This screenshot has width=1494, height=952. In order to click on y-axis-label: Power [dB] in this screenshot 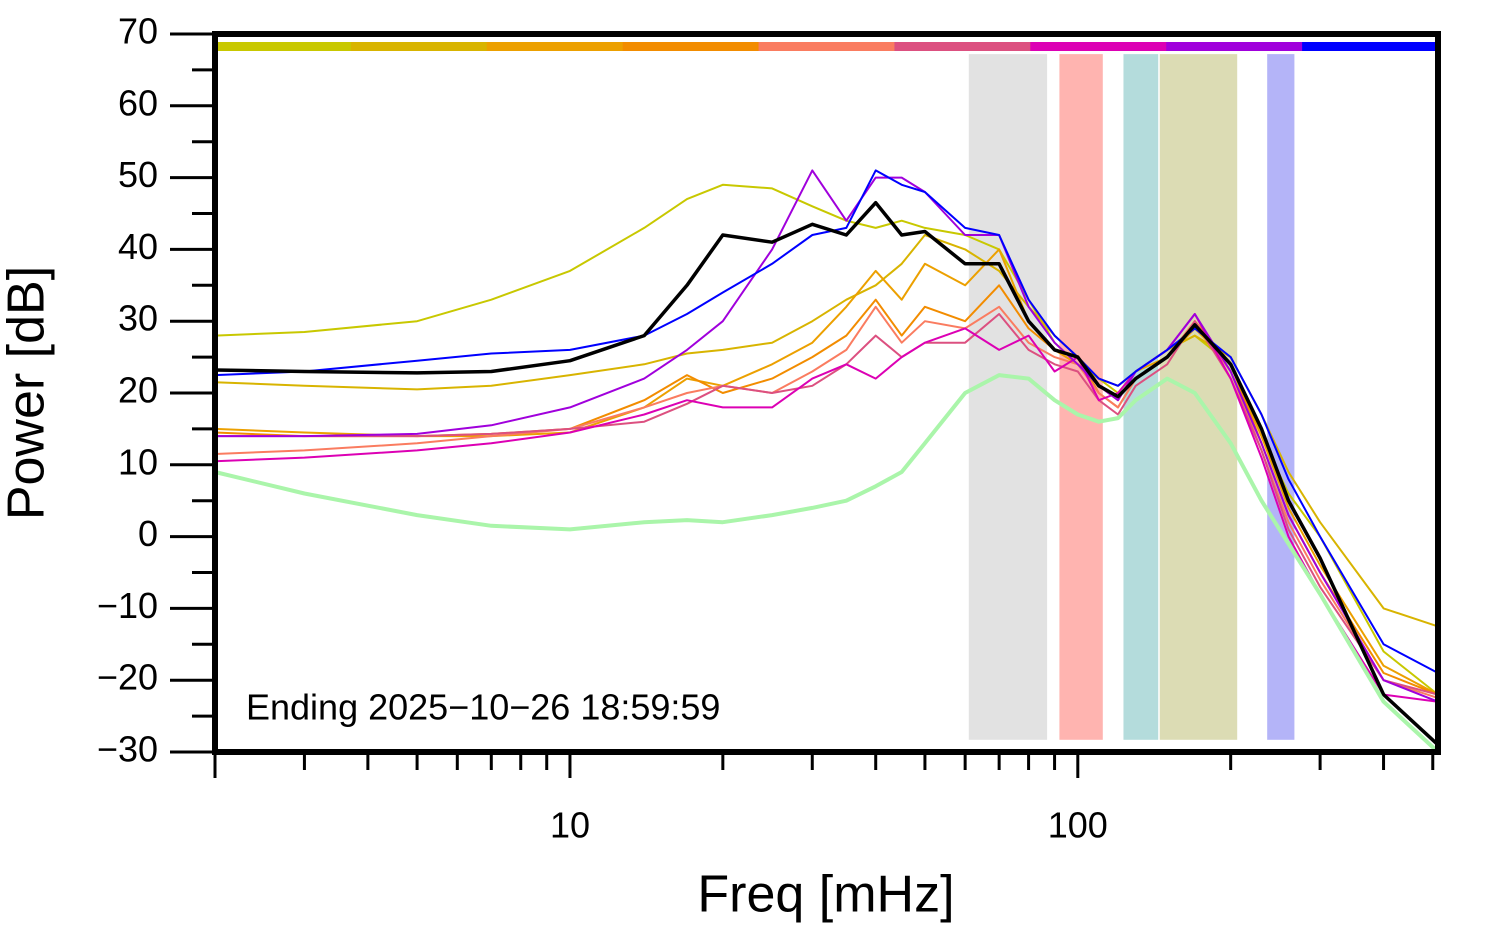, I will do `click(28, 393)`.